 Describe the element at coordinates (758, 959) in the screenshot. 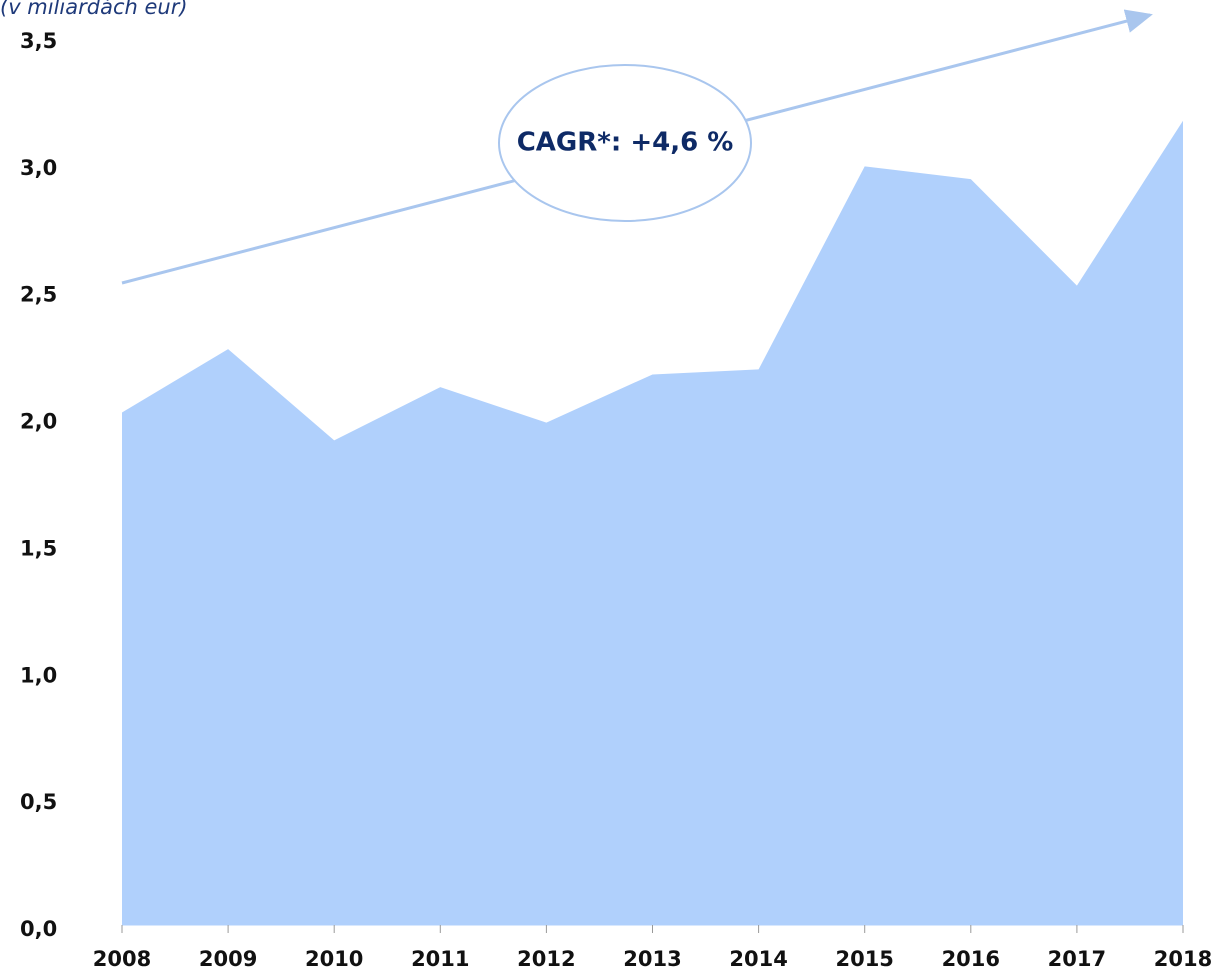

I see `x-tick-label: 2014` at that location.